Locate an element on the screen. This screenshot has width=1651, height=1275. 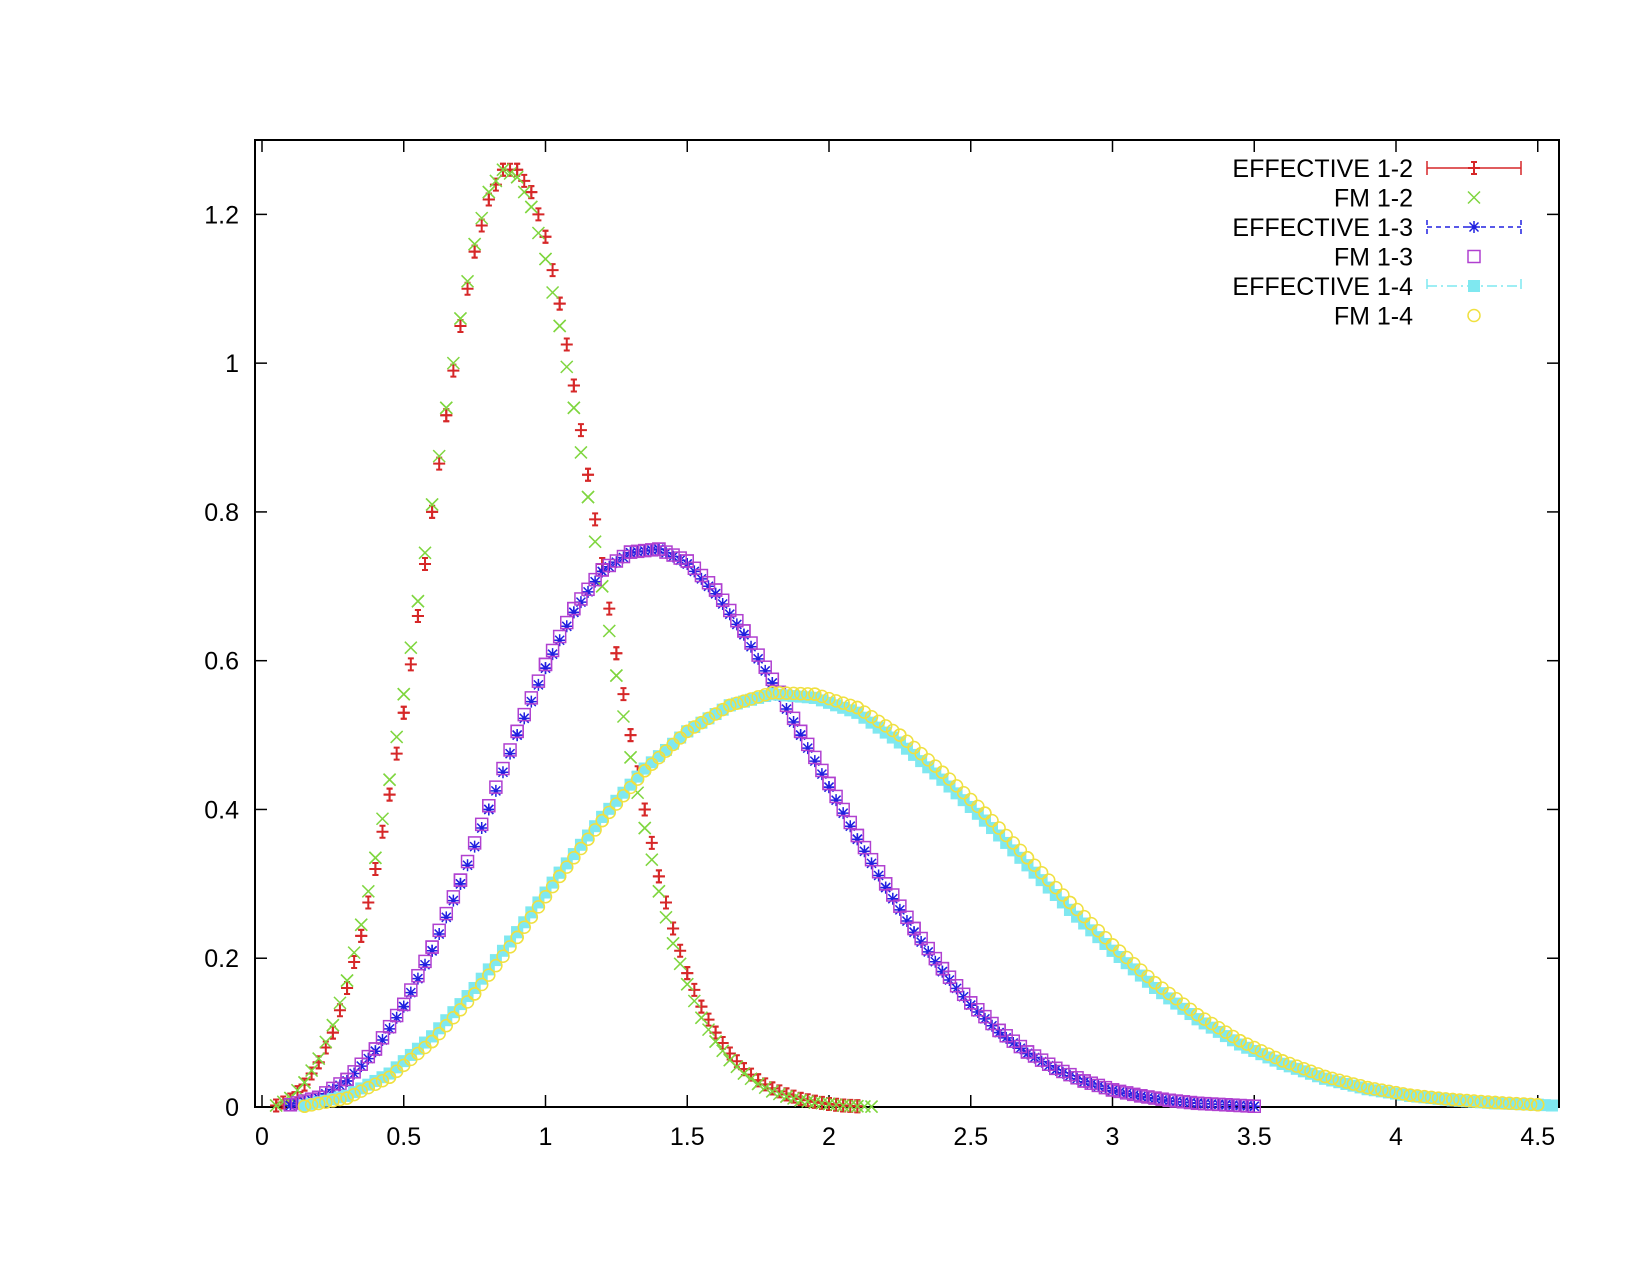
legend-label: EFFECTIVE 1-4 is located at coordinates (1322, 287).